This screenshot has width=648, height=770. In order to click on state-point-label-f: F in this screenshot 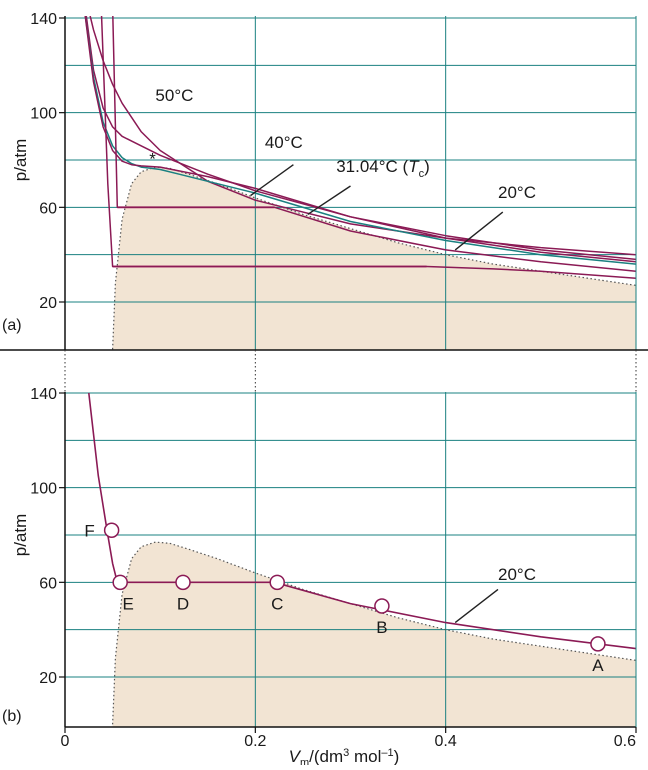, I will do `click(89, 530)`.